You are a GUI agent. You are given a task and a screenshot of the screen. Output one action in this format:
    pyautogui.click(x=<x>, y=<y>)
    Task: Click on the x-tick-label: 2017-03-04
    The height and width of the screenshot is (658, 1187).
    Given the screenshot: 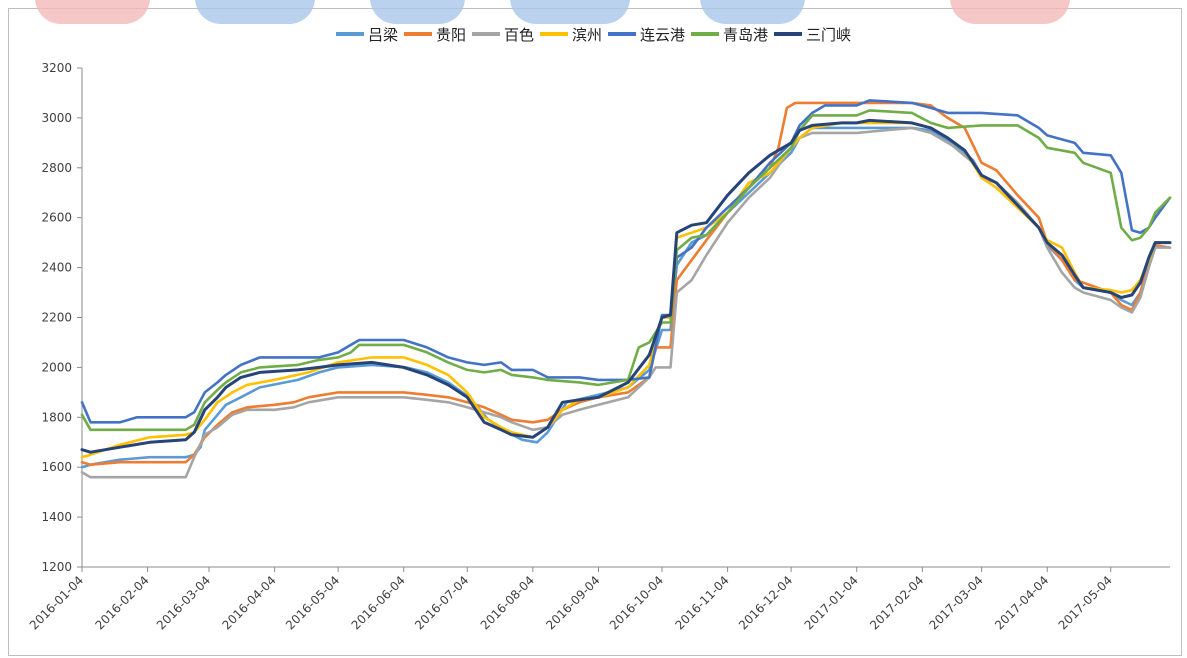 What is the action you would take?
    pyautogui.click(x=956, y=602)
    